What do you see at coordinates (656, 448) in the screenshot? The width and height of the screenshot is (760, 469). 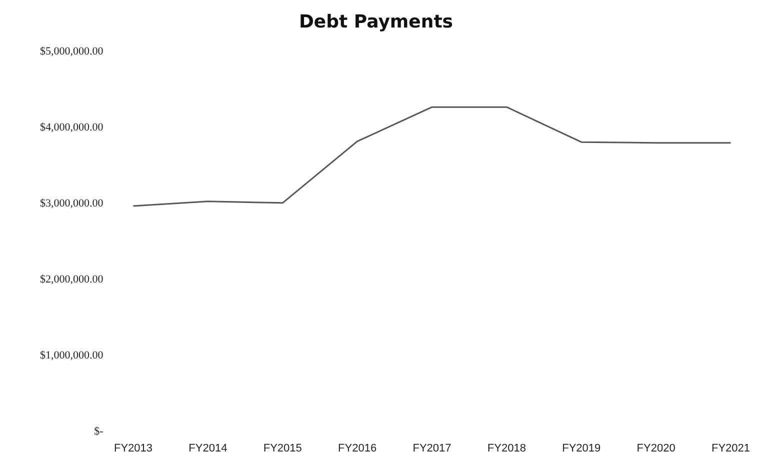 I see `x-tick-label: FY2020` at bounding box center [656, 448].